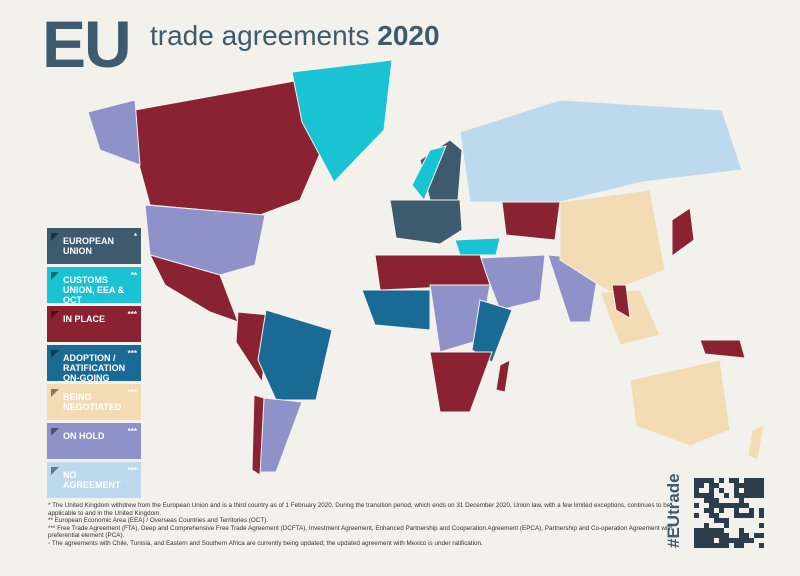 The height and width of the screenshot is (576, 800). Describe the element at coordinates (94, 441) in the screenshot. I see `legend-item: ON HOLD ***` at that location.